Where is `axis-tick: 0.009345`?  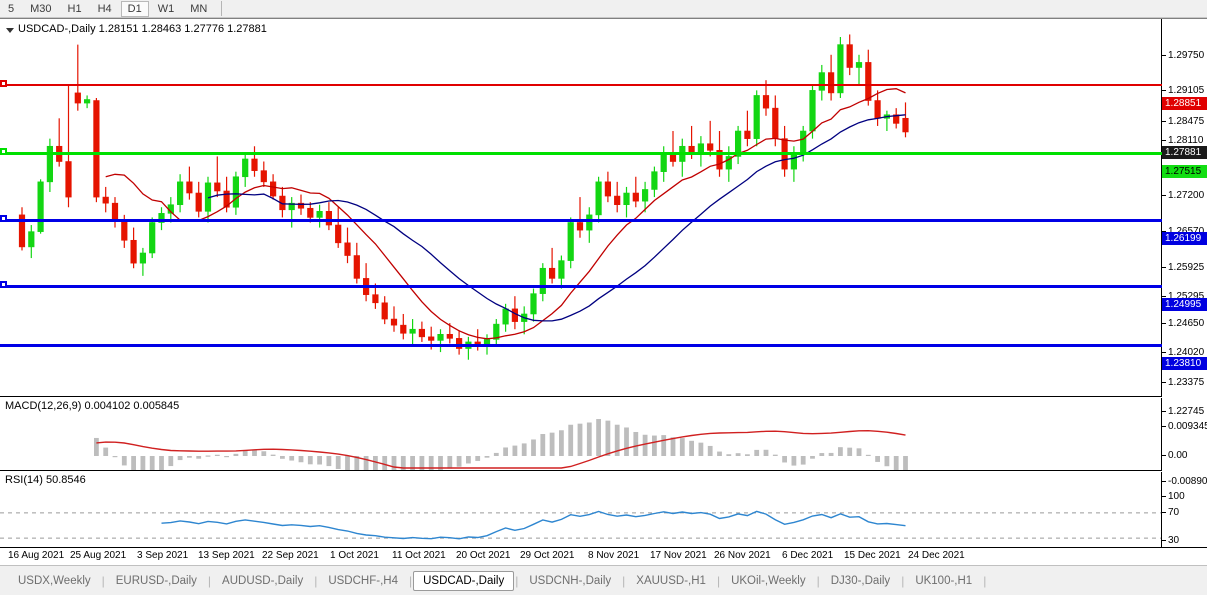
axis-tick: 0.009345 is located at coordinates (1184, 427).